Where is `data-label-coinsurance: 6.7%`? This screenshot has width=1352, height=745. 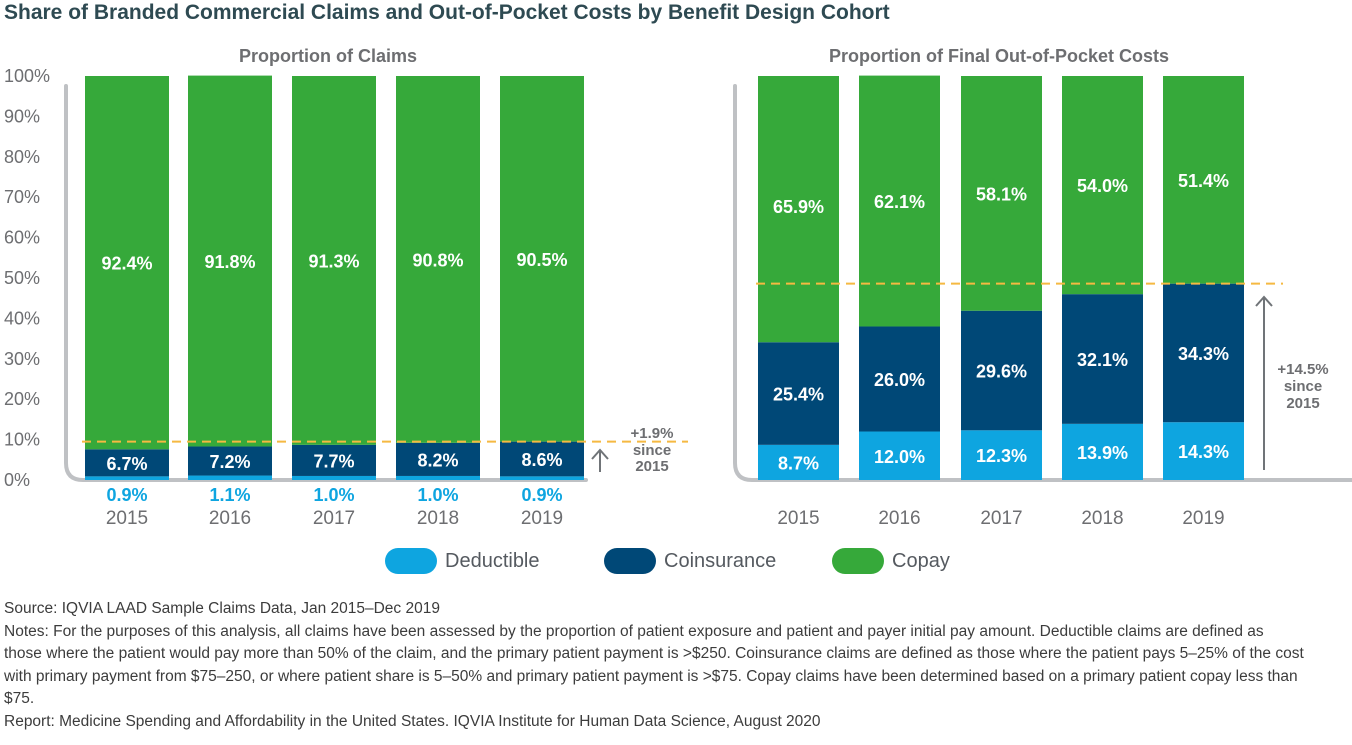
data-label-coinsurance: 6.7% is located at coordinates (126, 464).